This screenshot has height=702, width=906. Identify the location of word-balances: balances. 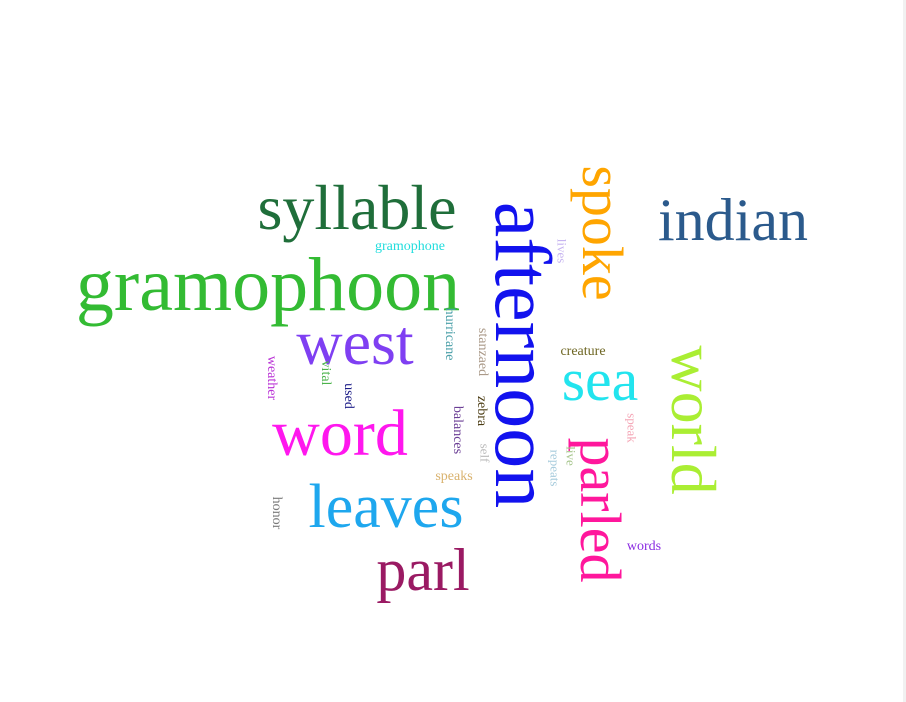
(457, 430).